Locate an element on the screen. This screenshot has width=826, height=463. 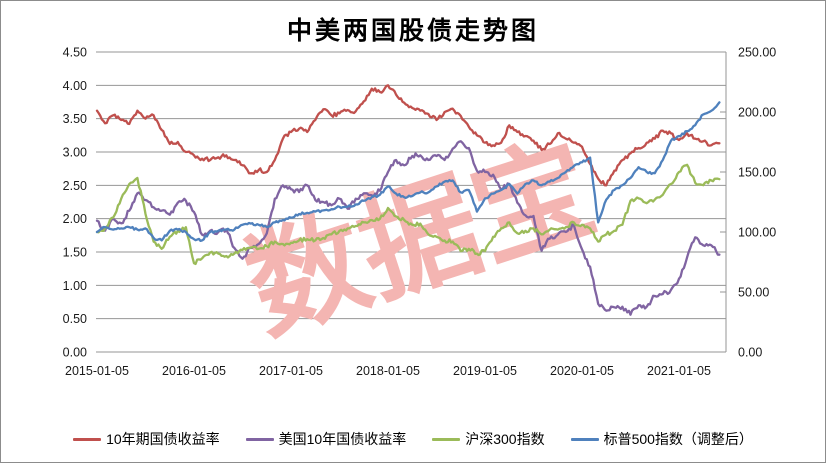
right-axis-tick-label: 50.00 is located at coordinates (753, 293).